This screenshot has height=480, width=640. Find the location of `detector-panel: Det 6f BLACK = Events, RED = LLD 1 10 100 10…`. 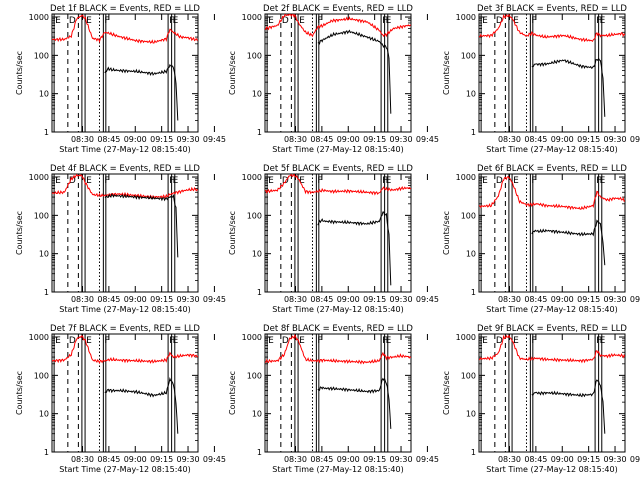

detector-panel: Det 6f BLACK = Events, RED = LLD 1 10 100 10… is located at coordinates (541, 239).